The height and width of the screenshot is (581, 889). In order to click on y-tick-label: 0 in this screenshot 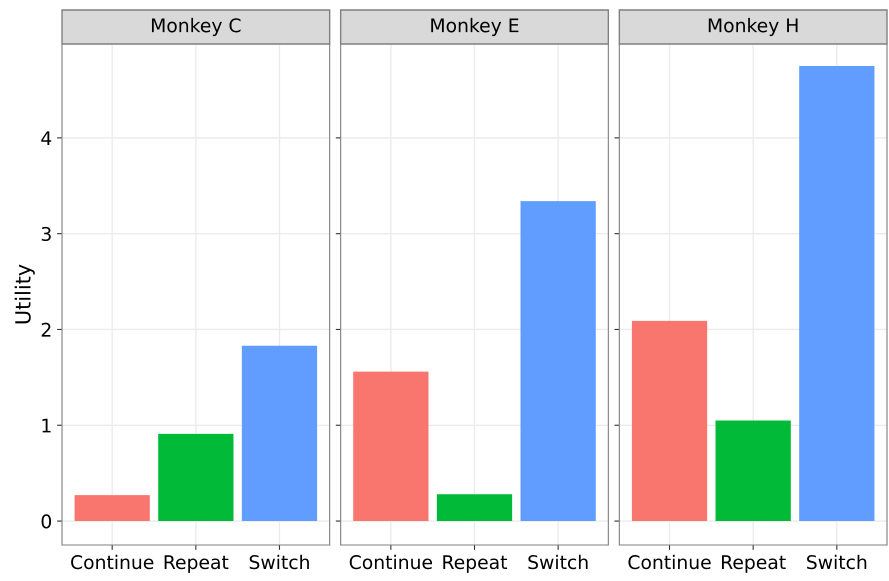, I will do `click(47, 521)`.